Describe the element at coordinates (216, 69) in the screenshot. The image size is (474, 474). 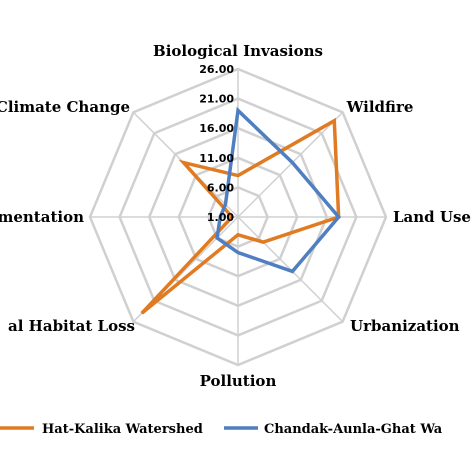
I see `tick-label-5: 26.00` at that location.